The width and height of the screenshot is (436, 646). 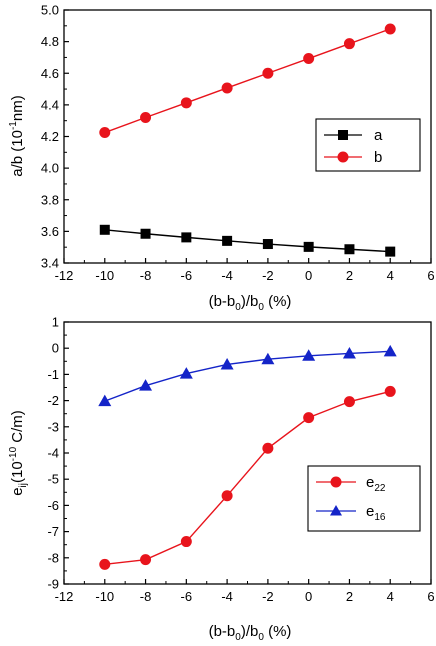 What do you see at coordinates (353, 157) in the screenshot?
I see `top-legend-entry-b: b` at bounding box center [353, 157].